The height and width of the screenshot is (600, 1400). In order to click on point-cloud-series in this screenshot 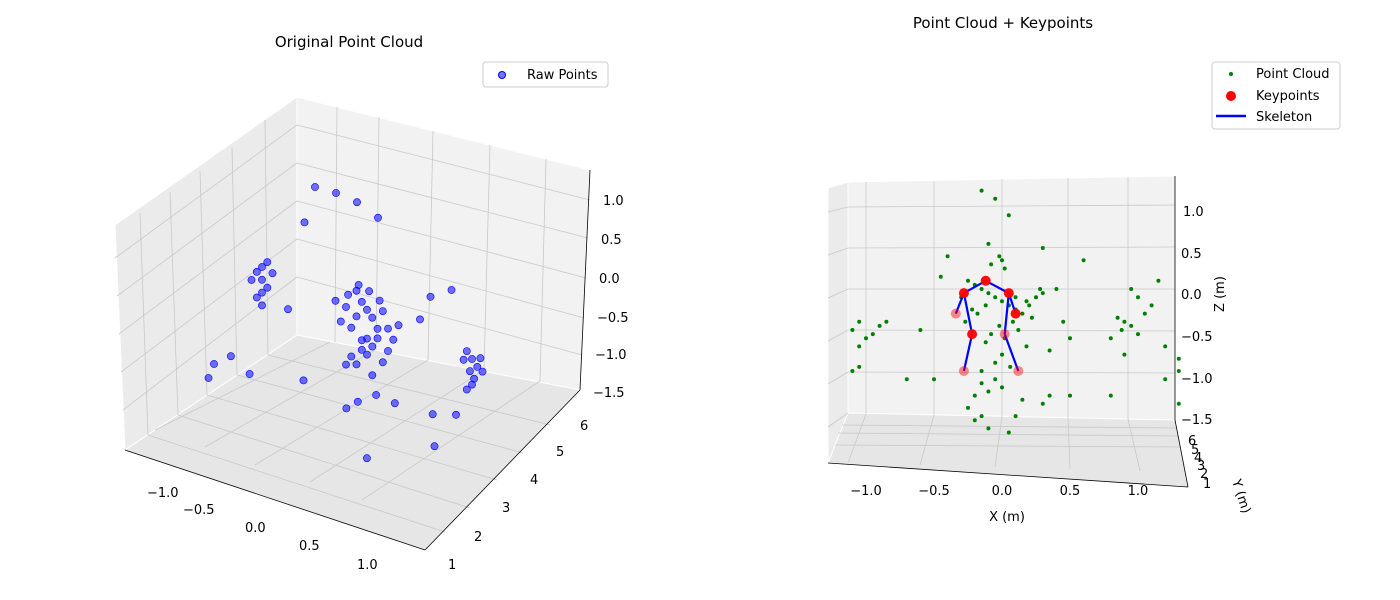, I will do `click(1015, 311)`.